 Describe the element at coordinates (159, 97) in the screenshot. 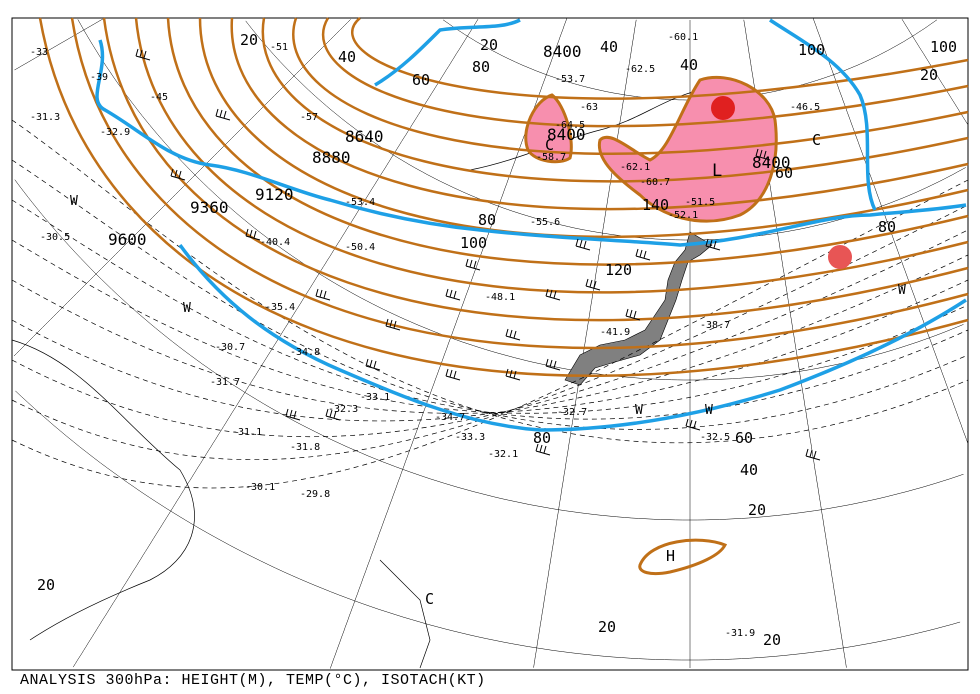

I see `temperature-label: -45` at that location.